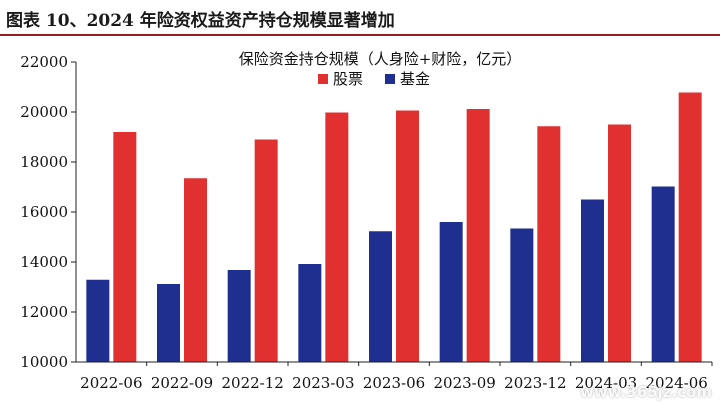 The width and height of the screenshot is (720, 403). Describe the element at coordinates (390, 79) in the screenshot. I see `legend-fund-swatch` at that location.